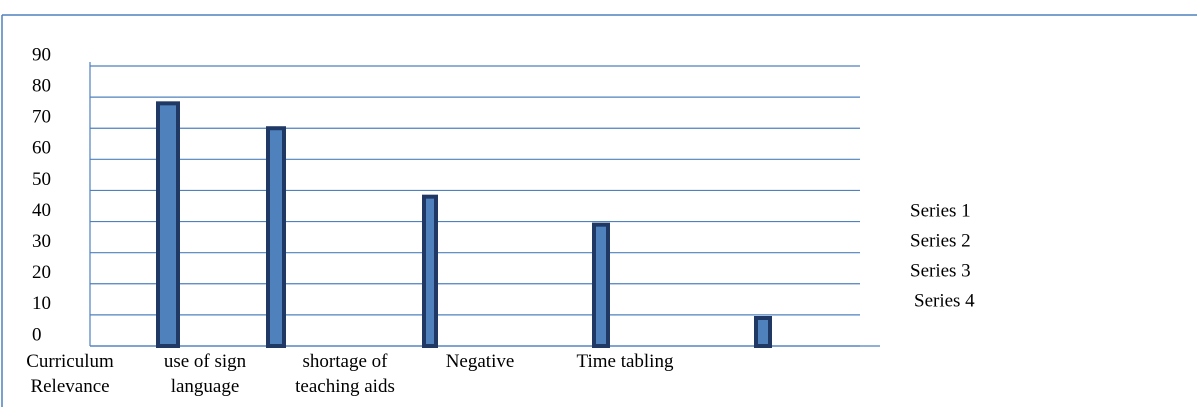 This screenshot has height=407, width=1197. What do you see at coordinates (41, 54) in the screenshot?
I see `y-tick-label: 90` at bounding box center [41, 54].